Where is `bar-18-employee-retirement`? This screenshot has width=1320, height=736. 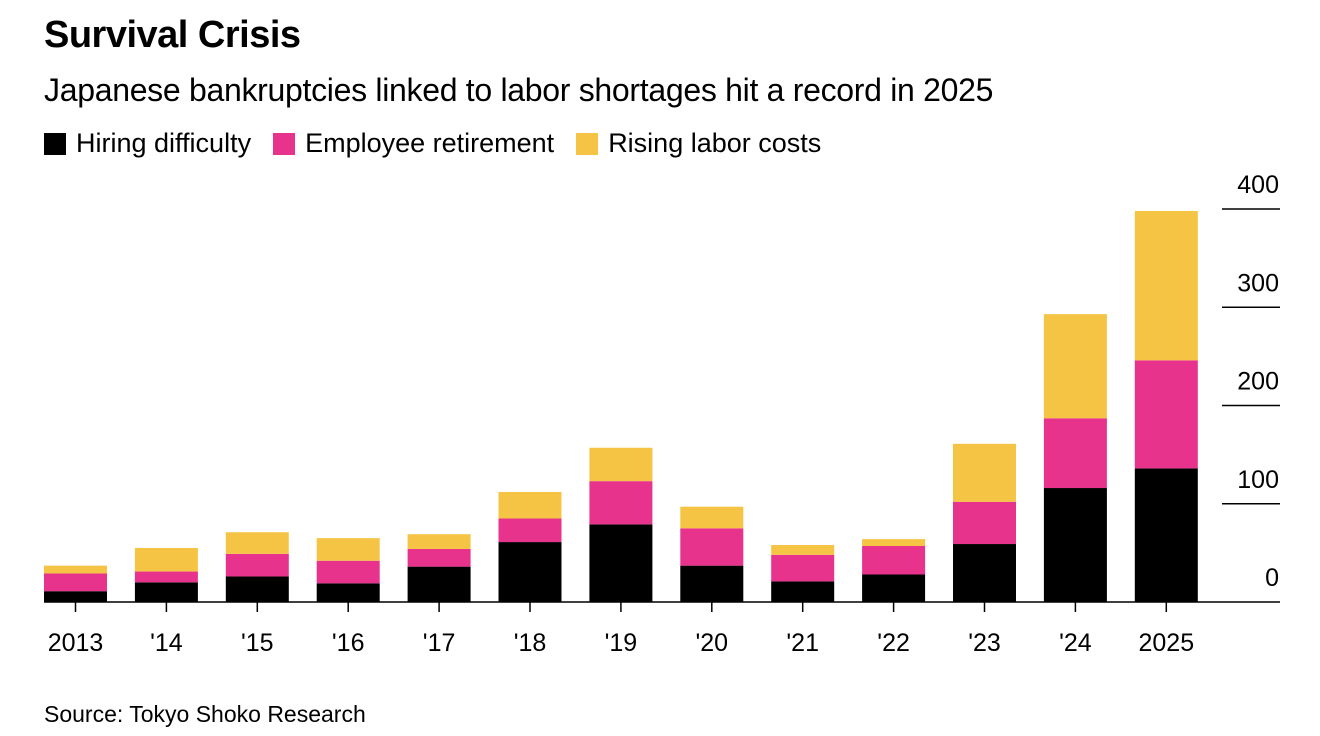
bar-18-employee-retirement is located at coordinates (530, 530).